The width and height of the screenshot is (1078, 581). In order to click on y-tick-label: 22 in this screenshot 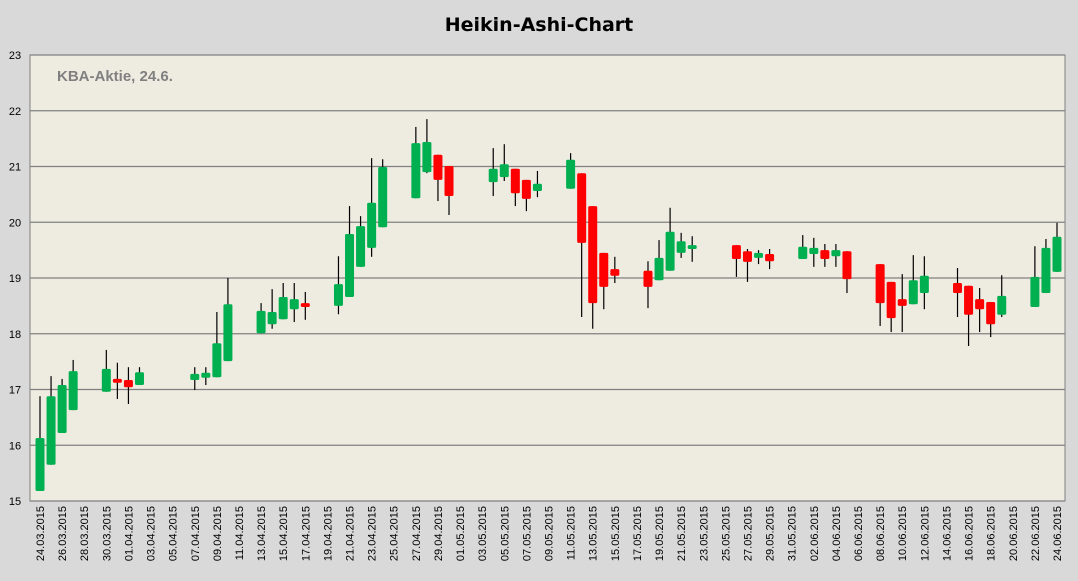, I will do `click(15, 112)`.